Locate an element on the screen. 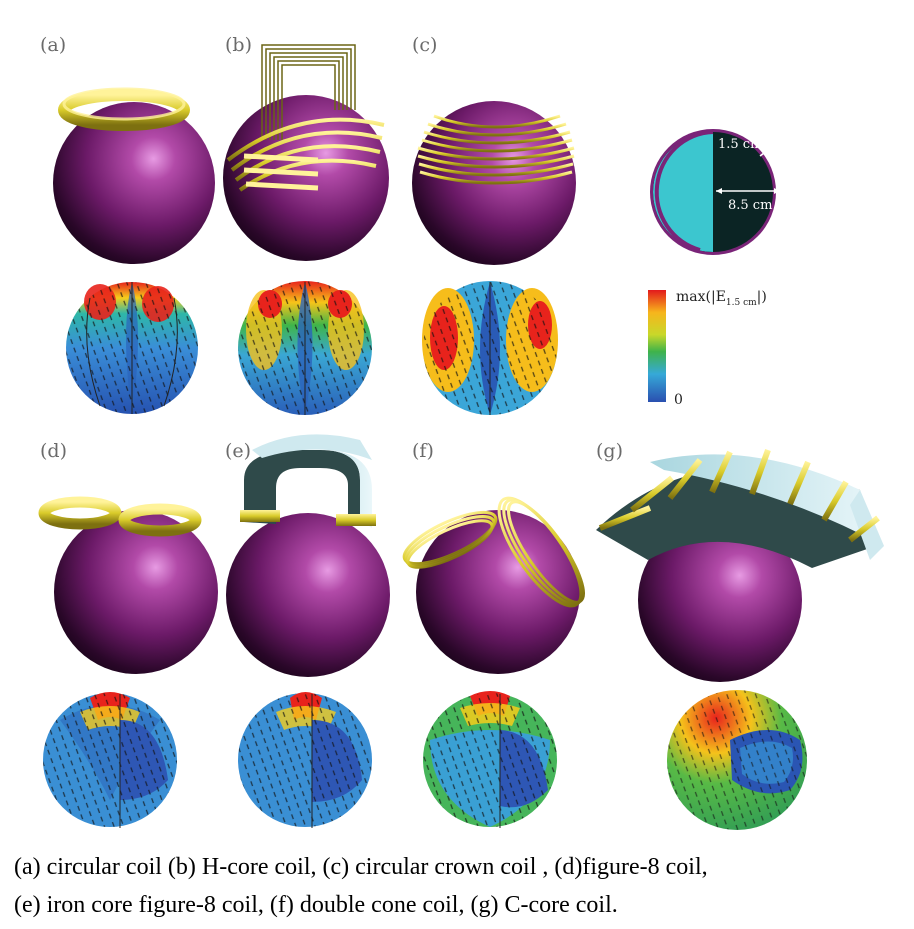 This screenshot has width=914, height=929. panel-d-coil-model is located at coordinates (128, 585).